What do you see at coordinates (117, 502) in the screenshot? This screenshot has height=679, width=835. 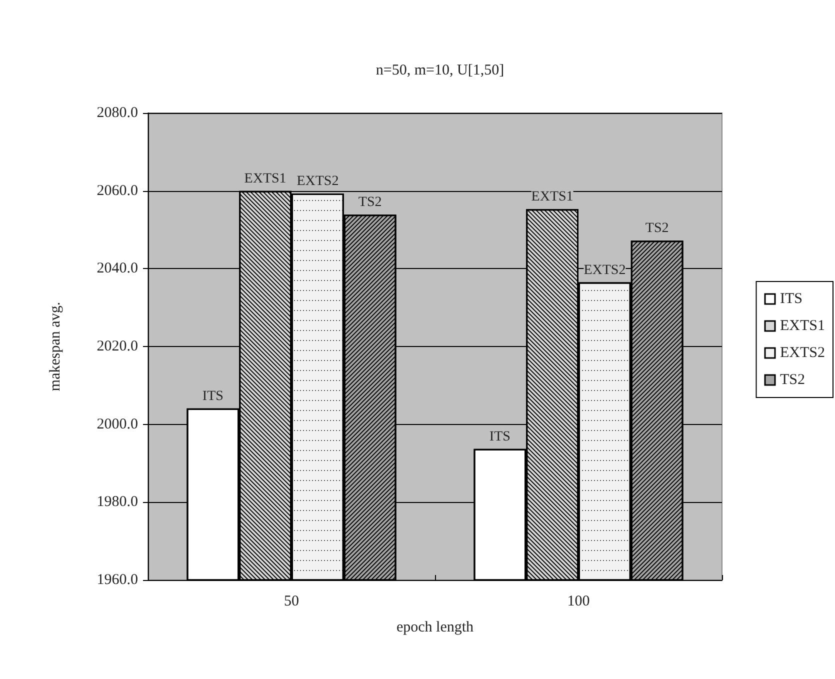 I see `y-tick-label: 1980.0` at bounding box center [117, 502].